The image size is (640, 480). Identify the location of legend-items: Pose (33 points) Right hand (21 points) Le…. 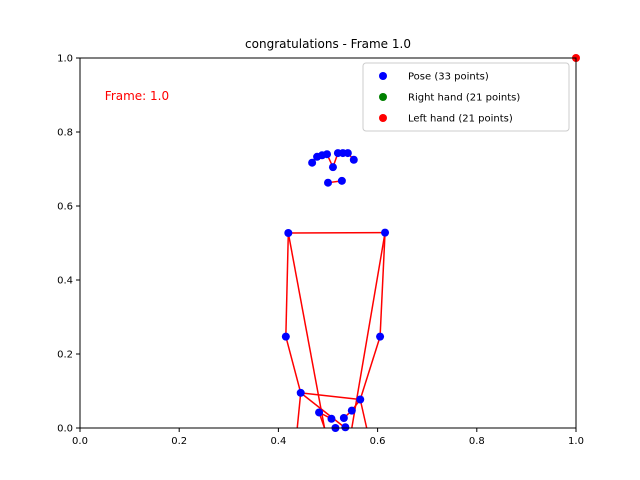
(449, 98).